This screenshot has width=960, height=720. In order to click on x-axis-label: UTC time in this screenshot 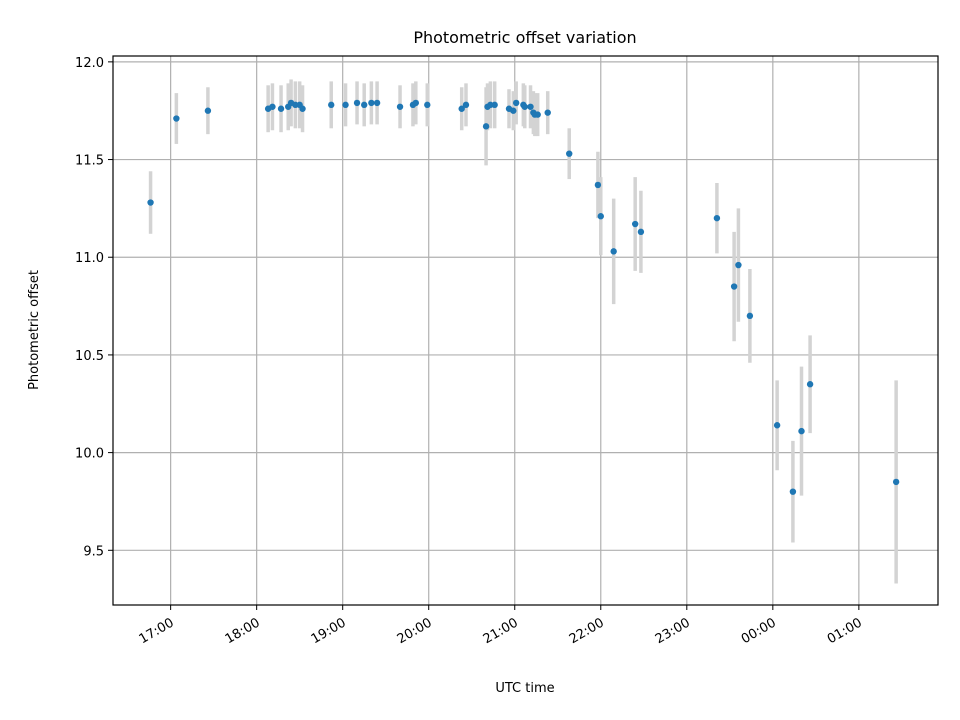, I will do `click(524, 688)`.